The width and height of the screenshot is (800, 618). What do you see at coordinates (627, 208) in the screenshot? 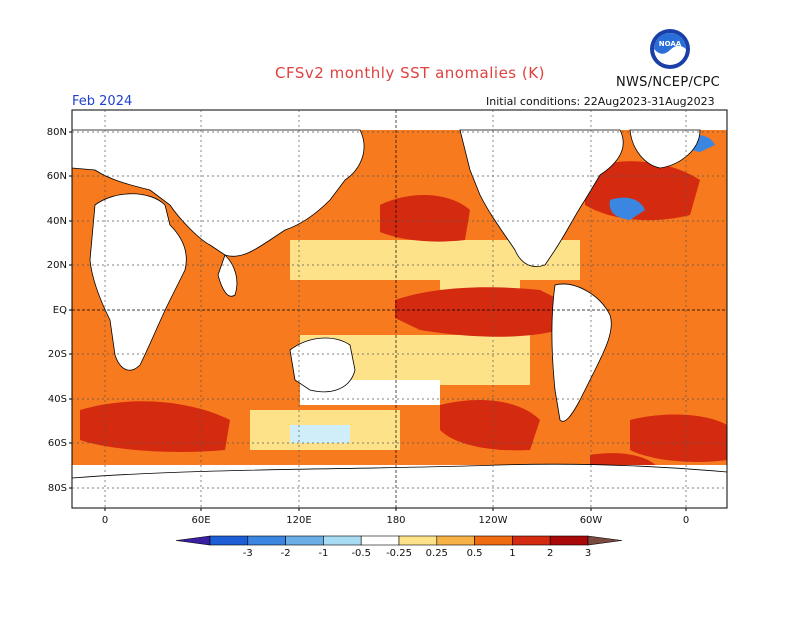
I see `north-atlantic-cool` at bounding box center [627, 208].